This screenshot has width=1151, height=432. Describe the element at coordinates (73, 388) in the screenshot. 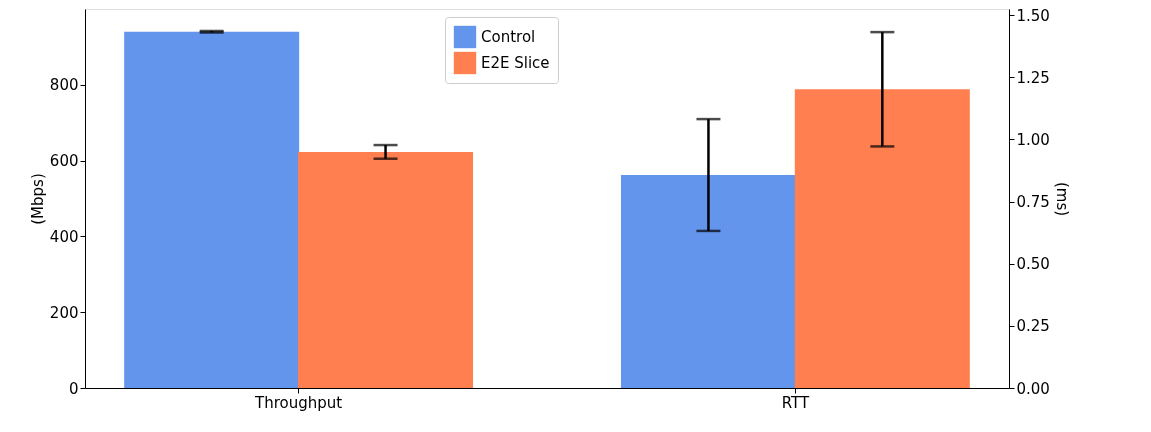

I see `y-tick-label: 0` at that location.